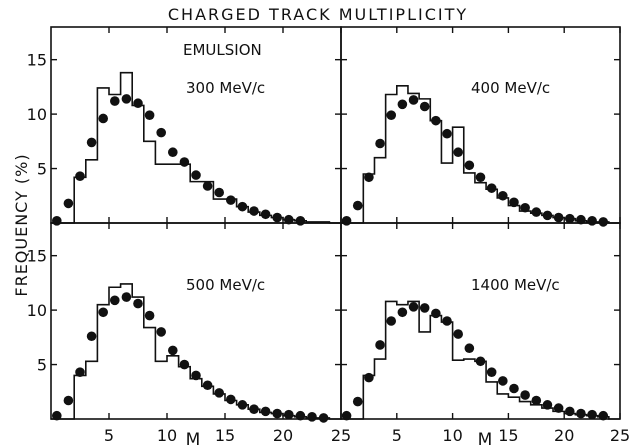 The height and width of the screenshot is (446, 631). Describe the element at coordinates (167, 435) in the screenshot. I see `x-tick-label-bottom-left-10: 10` at that location.